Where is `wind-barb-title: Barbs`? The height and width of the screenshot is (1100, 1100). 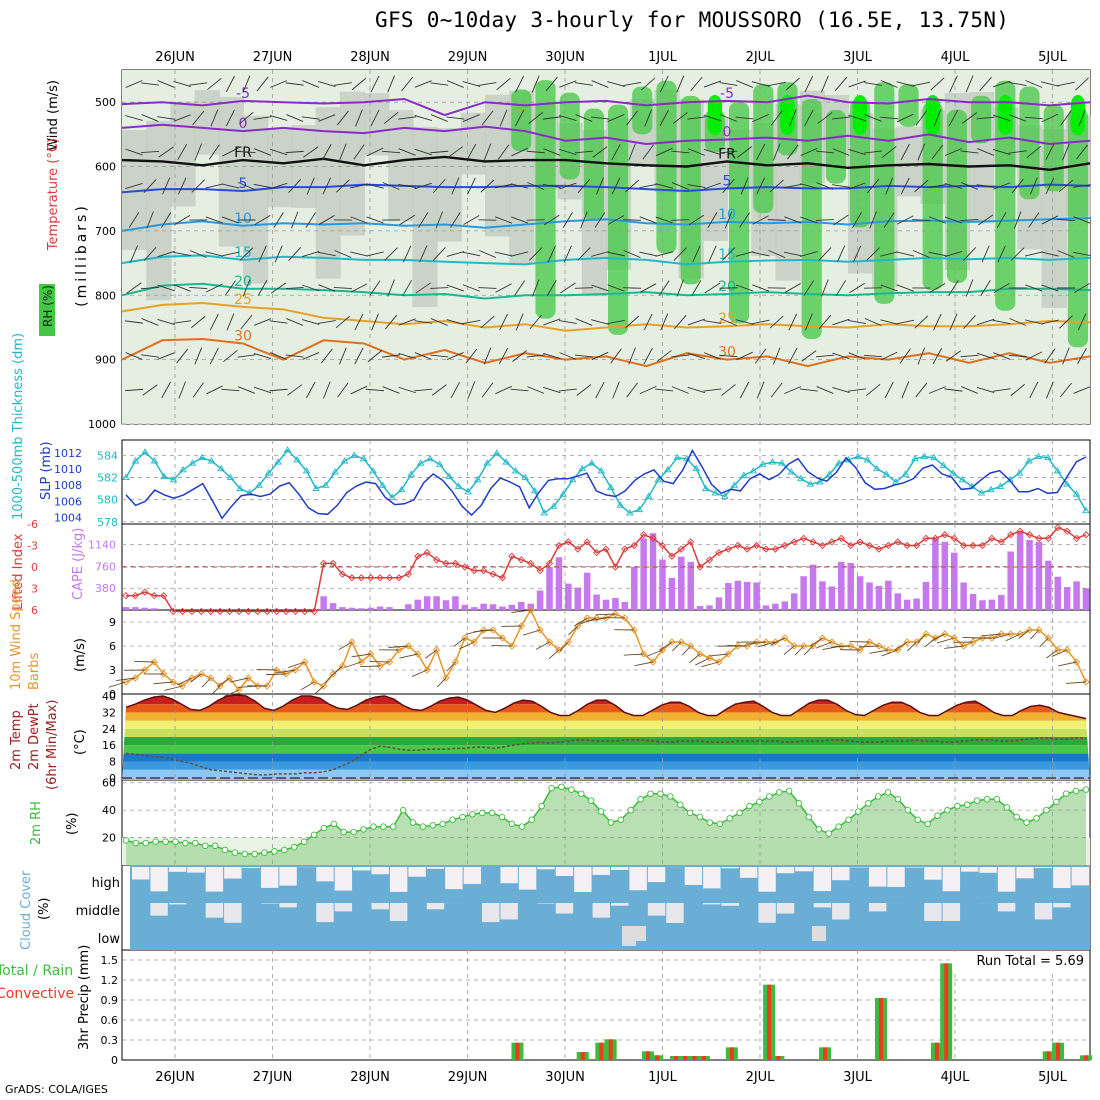 wind-barb-title: Barbs is located at coordinates (34, 671).